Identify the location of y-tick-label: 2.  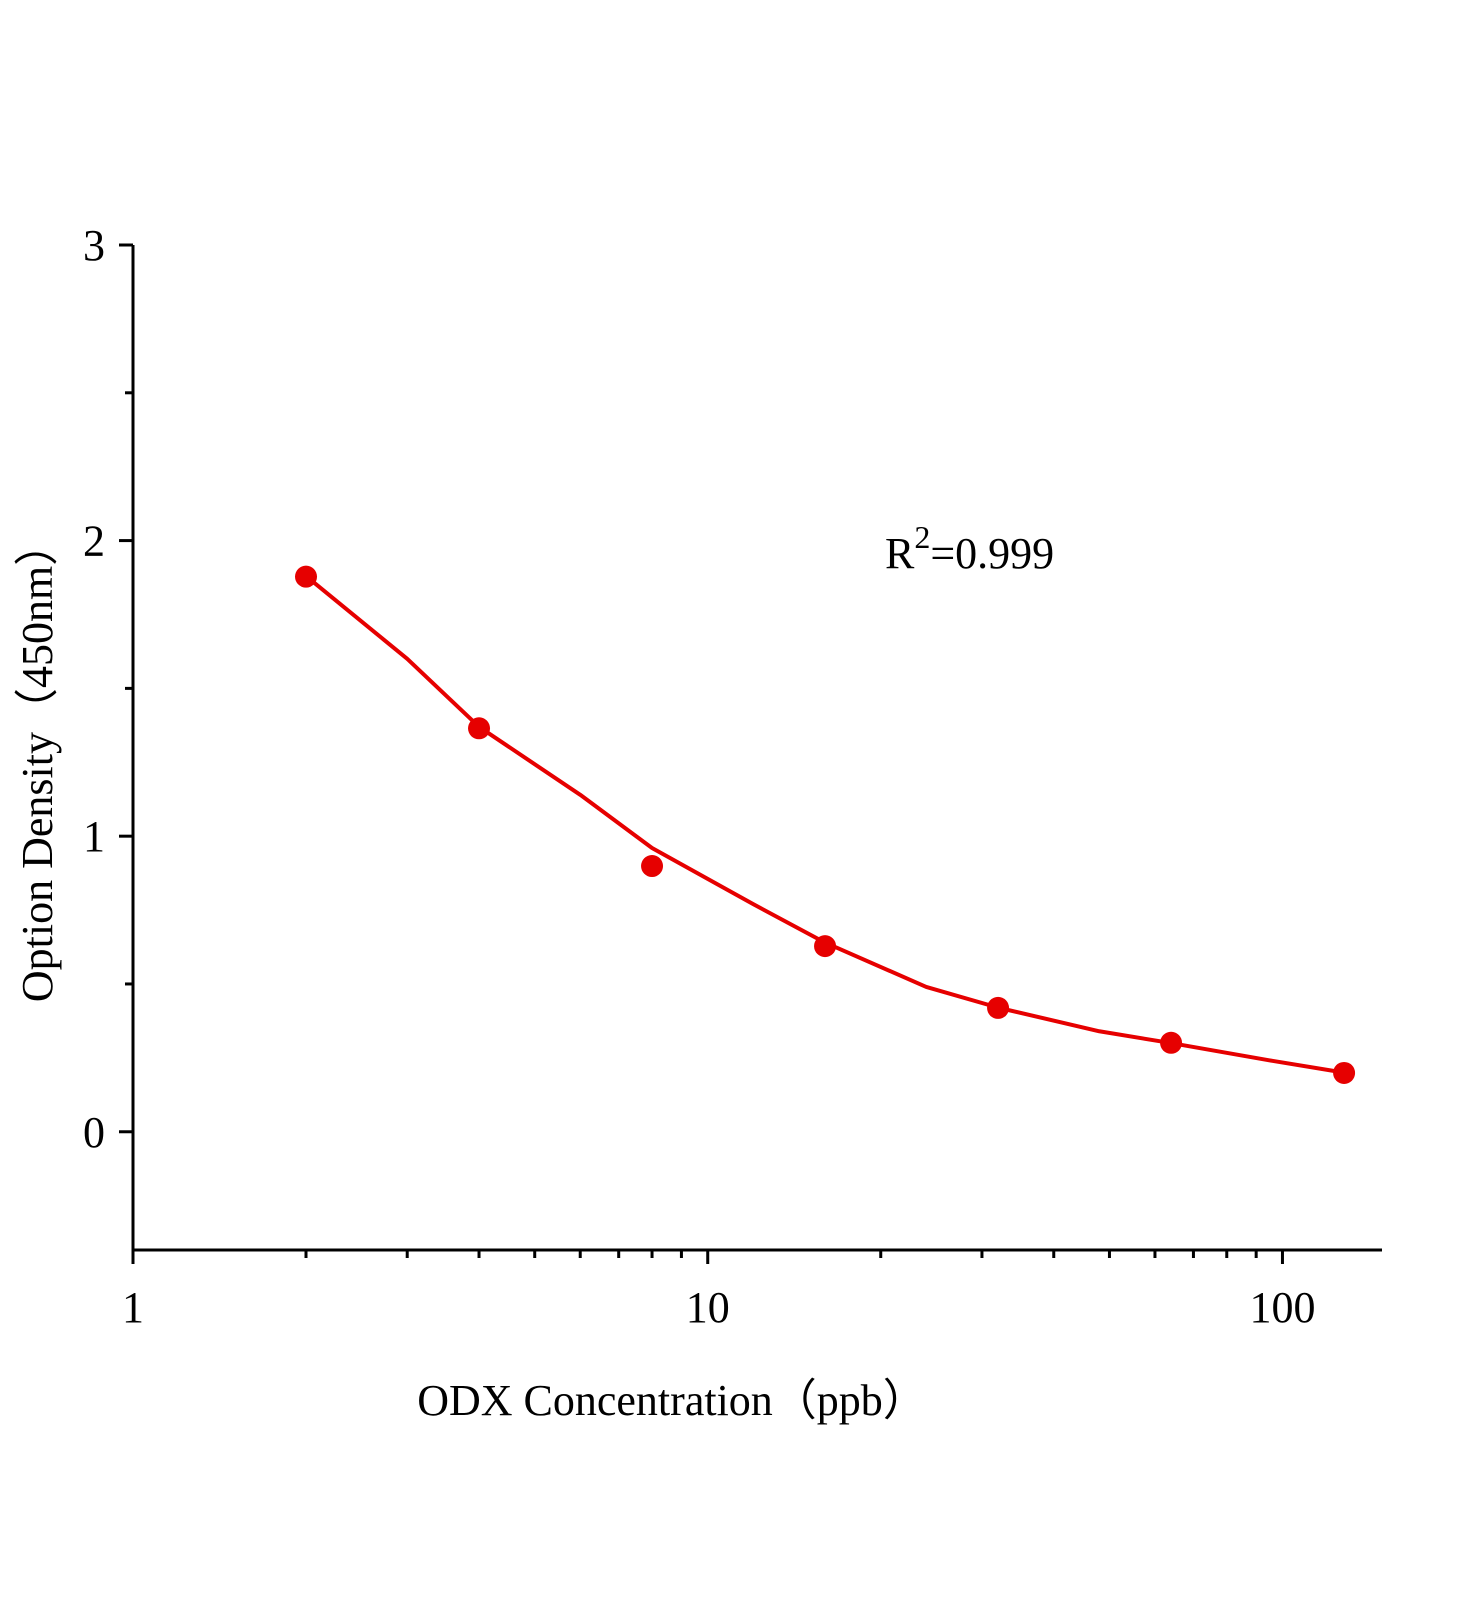
(94, 541).